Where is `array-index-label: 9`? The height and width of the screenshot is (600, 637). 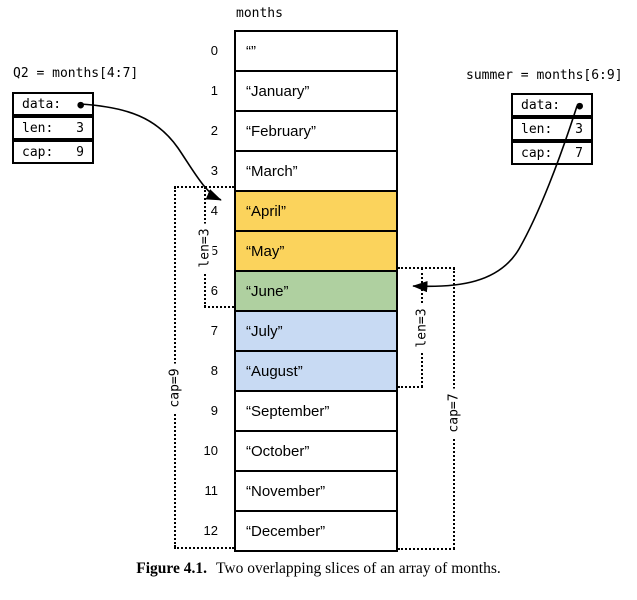
array-index-label: 9 is located at coordinates (214, 410).